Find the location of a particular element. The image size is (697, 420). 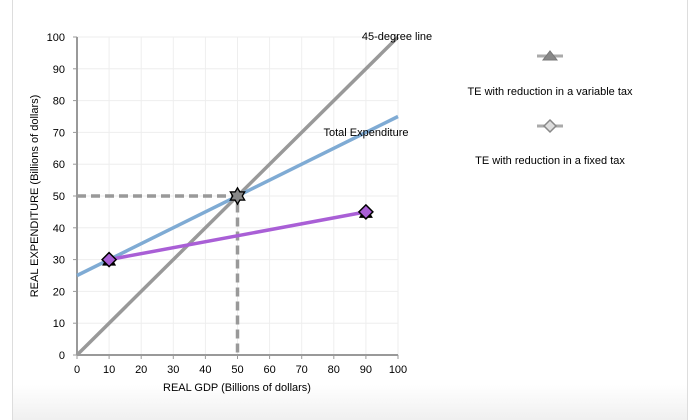

y-tick-label: 10 is located at coordinates (59, 324).